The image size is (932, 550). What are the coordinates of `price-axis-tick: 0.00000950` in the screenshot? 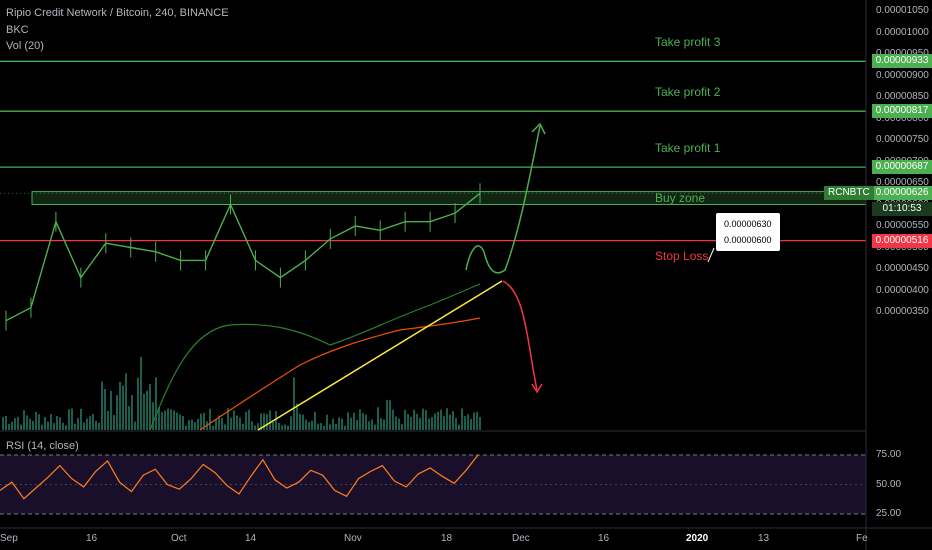 It's located at (902, 53).